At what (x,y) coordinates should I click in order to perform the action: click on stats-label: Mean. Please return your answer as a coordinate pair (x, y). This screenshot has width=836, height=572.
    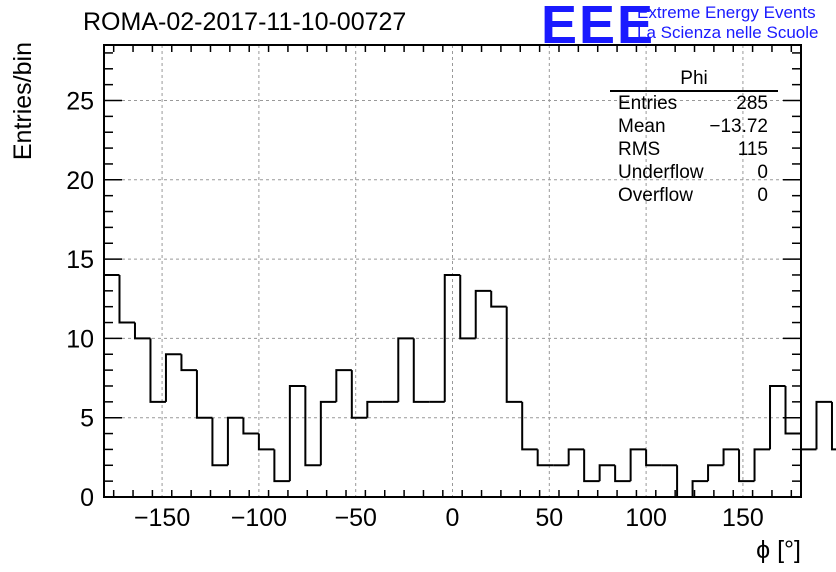
    Looking at the image, I should click on (642, 126).